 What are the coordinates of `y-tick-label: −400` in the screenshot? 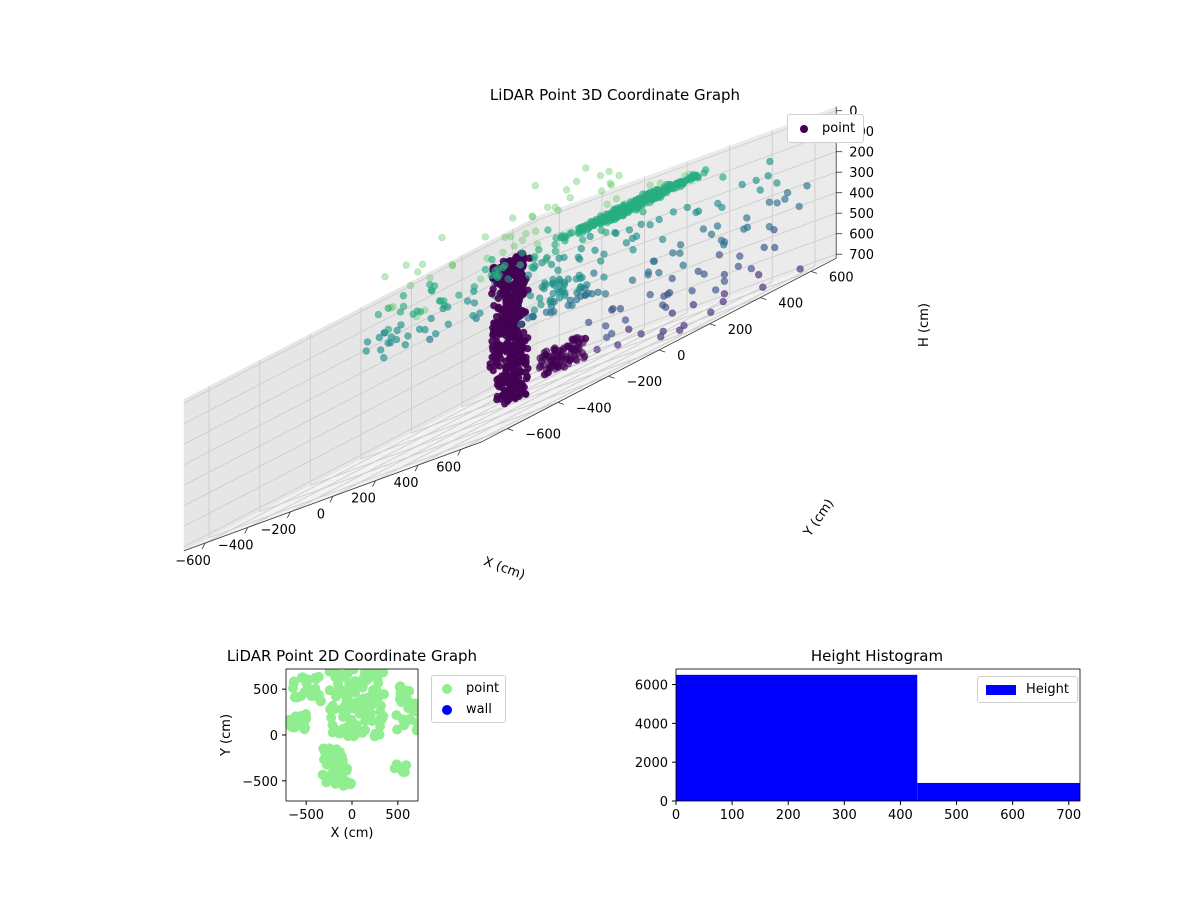 It's located at (594, 408).